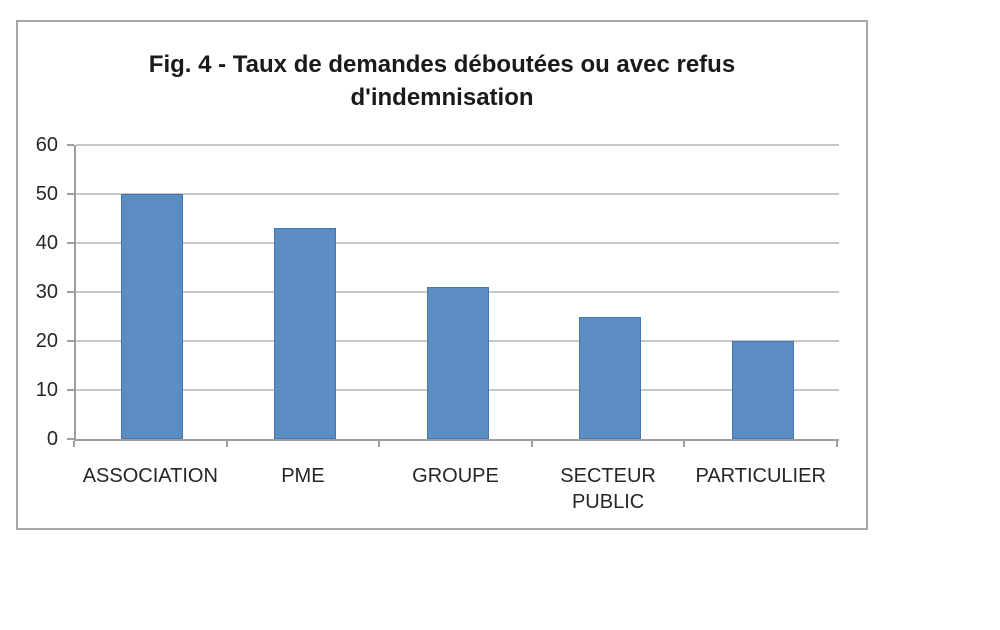 Image resolution: width=1000 pixels, height=630 pixels. What do you see at coordinates (760, 476) in the screenshot?
I see `x-axis-label-particulier: PARTICULIER` at bounding box center [760, 476].